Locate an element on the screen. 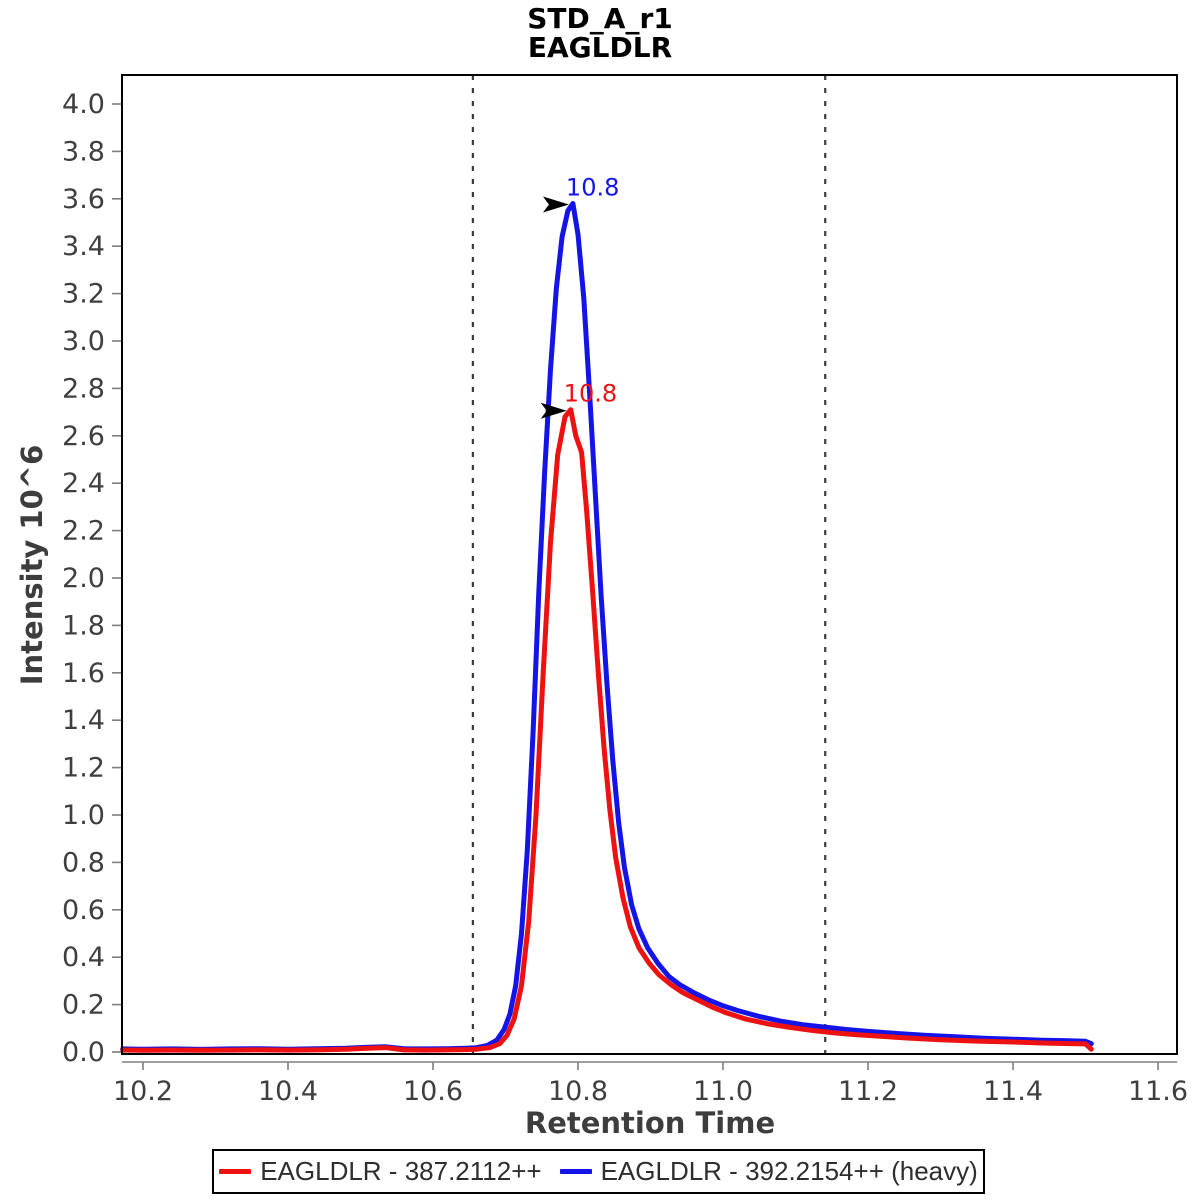 This screenshot has height=1200, width=1200. legend-label-light: EAGLDLR - 387.2112++ is located at coordinates (401, 1171).